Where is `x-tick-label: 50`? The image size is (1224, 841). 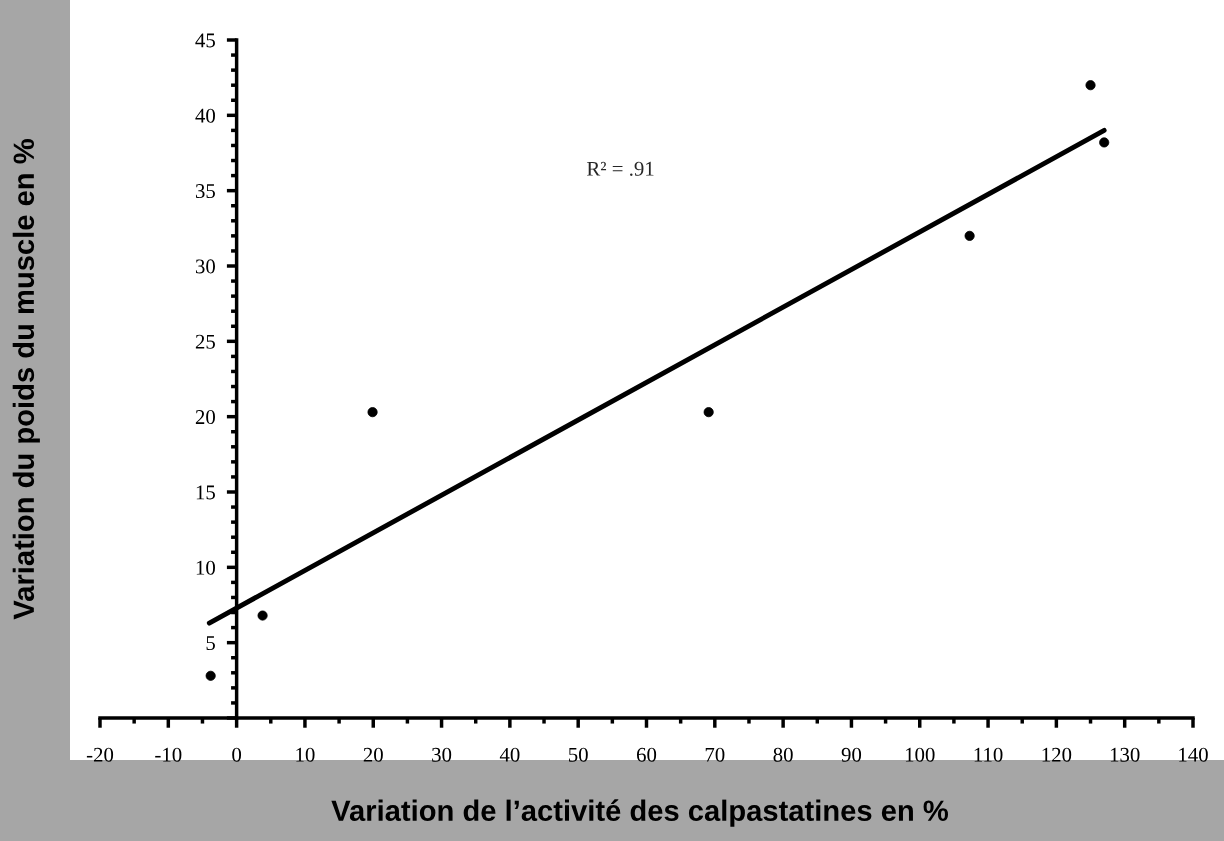
x-tick-label: 50 is located at coordinates (578, 754).